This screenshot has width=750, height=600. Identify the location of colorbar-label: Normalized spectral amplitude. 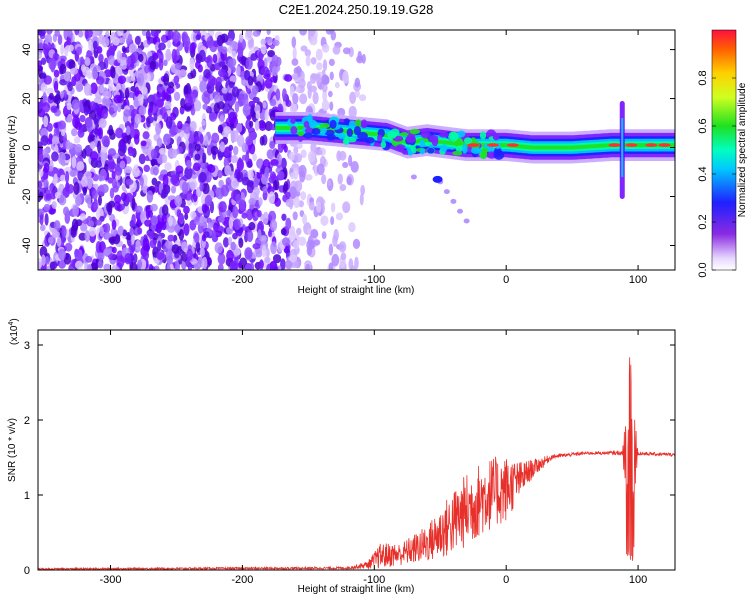
(742, 149).